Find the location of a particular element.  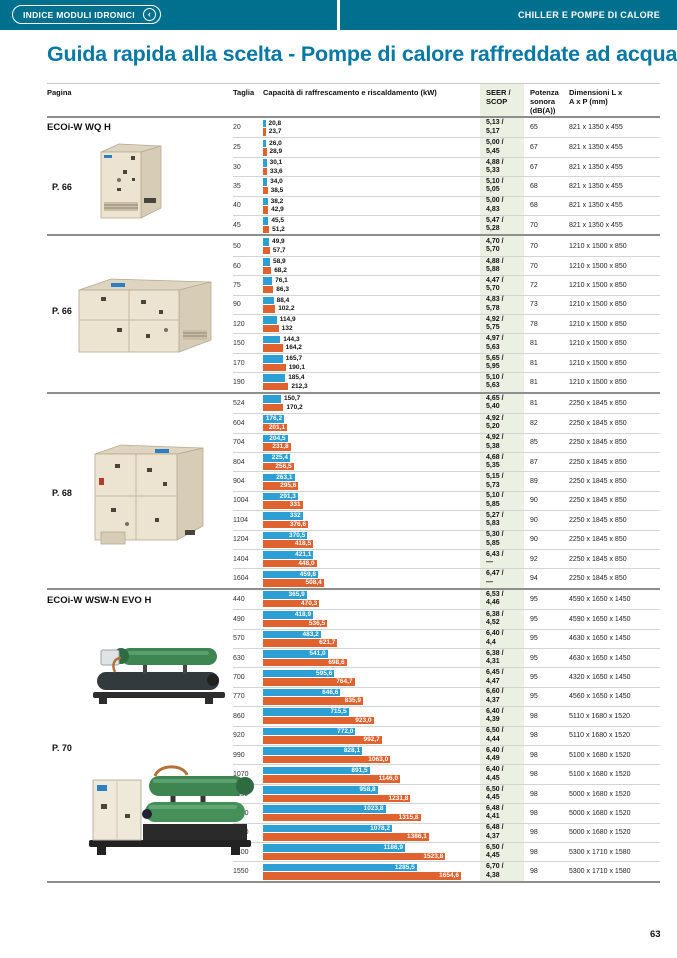

heating-value: 331 is located at coordinates (295, 505).